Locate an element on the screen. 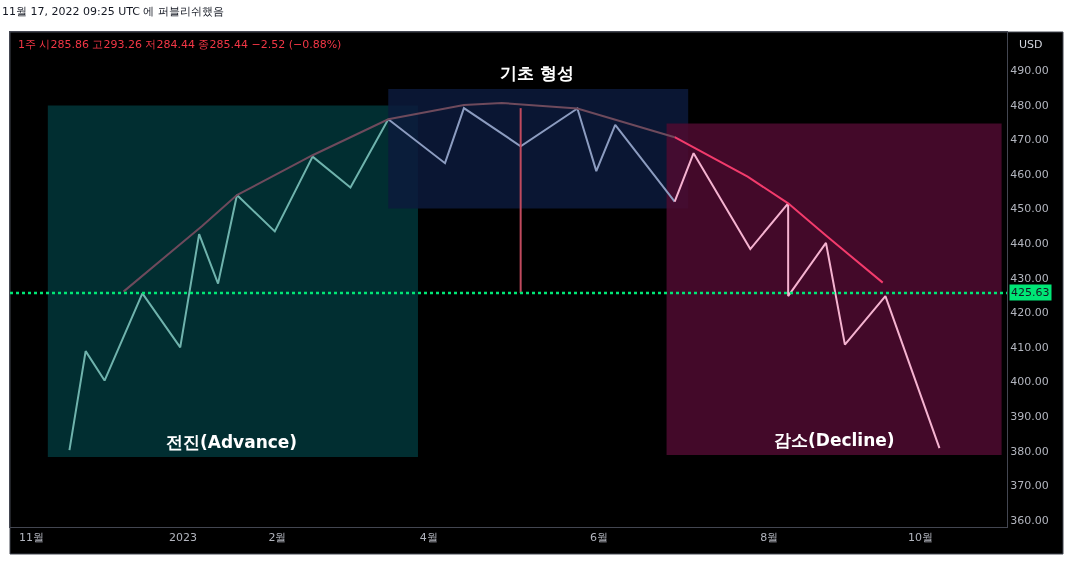 The image size is (1073, 587). text: 11월 17, 2022 09:25 UTC 에 퍼블리쉬했음 is located at coordinates (113, 11).